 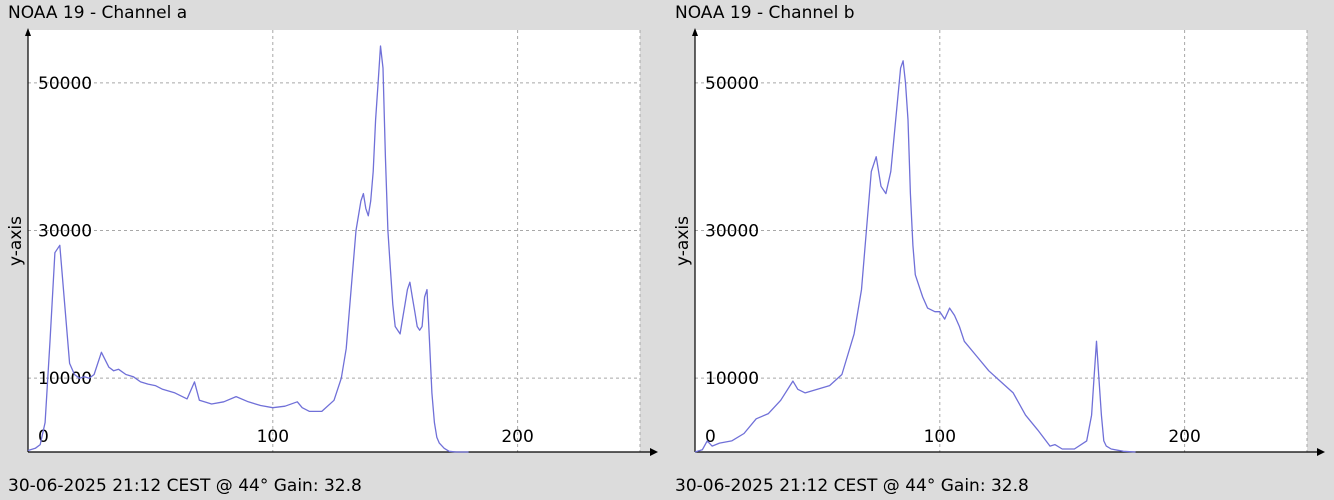 I want to click on chart-title: NOAA 19 - Channel b, so click(x=765, y=13).